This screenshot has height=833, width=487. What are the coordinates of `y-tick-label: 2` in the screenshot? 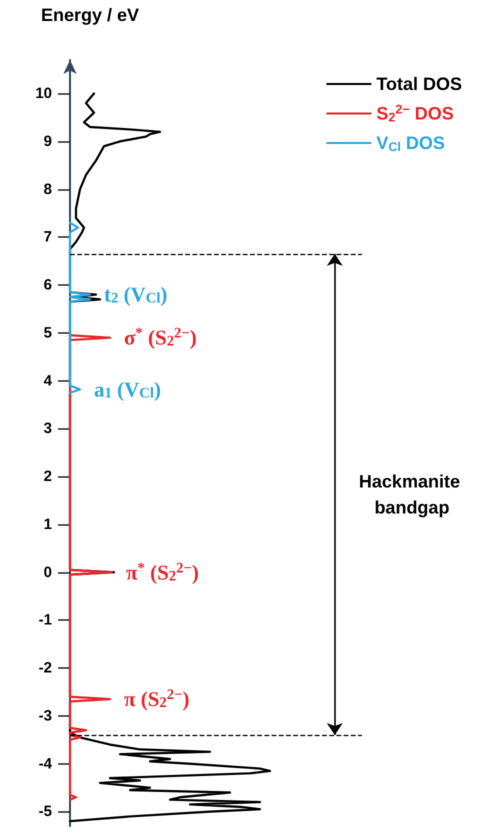 It's located at (48, 477).